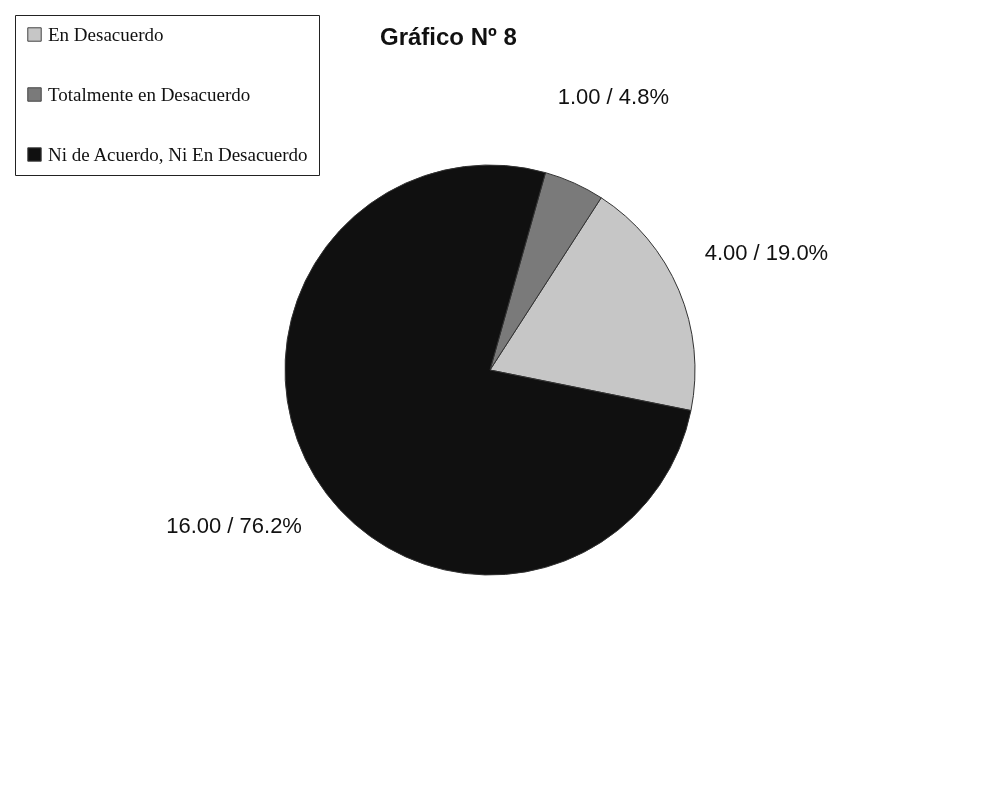 Image resolution: width=1003 pixels, height=803 pixels. I want to click on legend-label: Totalmente en Desacuerdo, so click(149, 94).